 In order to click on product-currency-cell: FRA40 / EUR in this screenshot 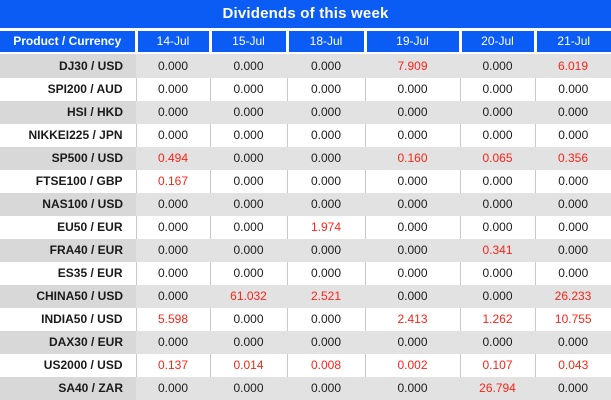, I will do `click(68, 250)`.